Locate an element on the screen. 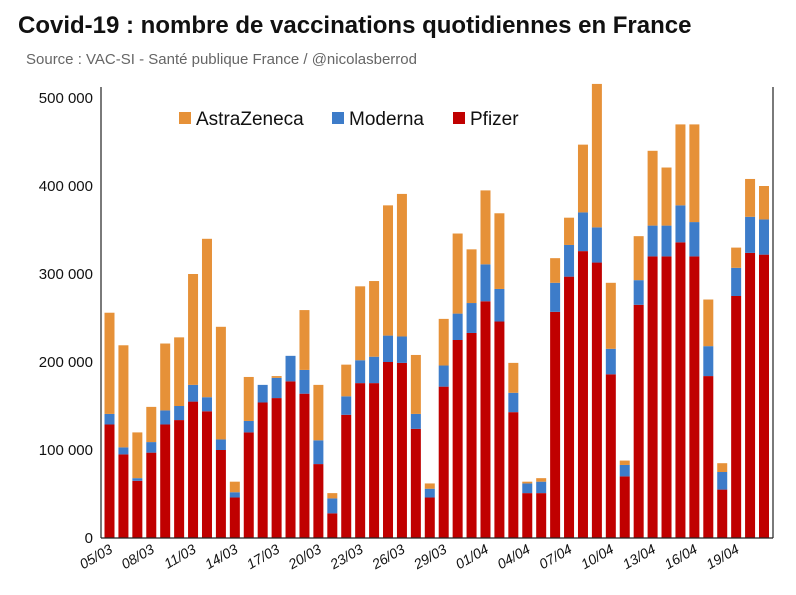 This screenshot has height=595, width=796. bar-moderna-09/03 is located at coordinates (165, 417).